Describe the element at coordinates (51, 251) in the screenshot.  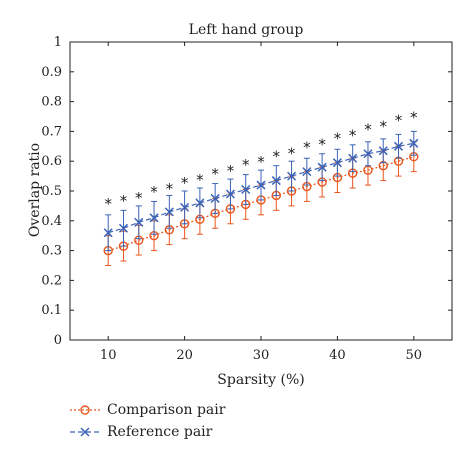
I see `y-tick-label: 0.3` at that location.